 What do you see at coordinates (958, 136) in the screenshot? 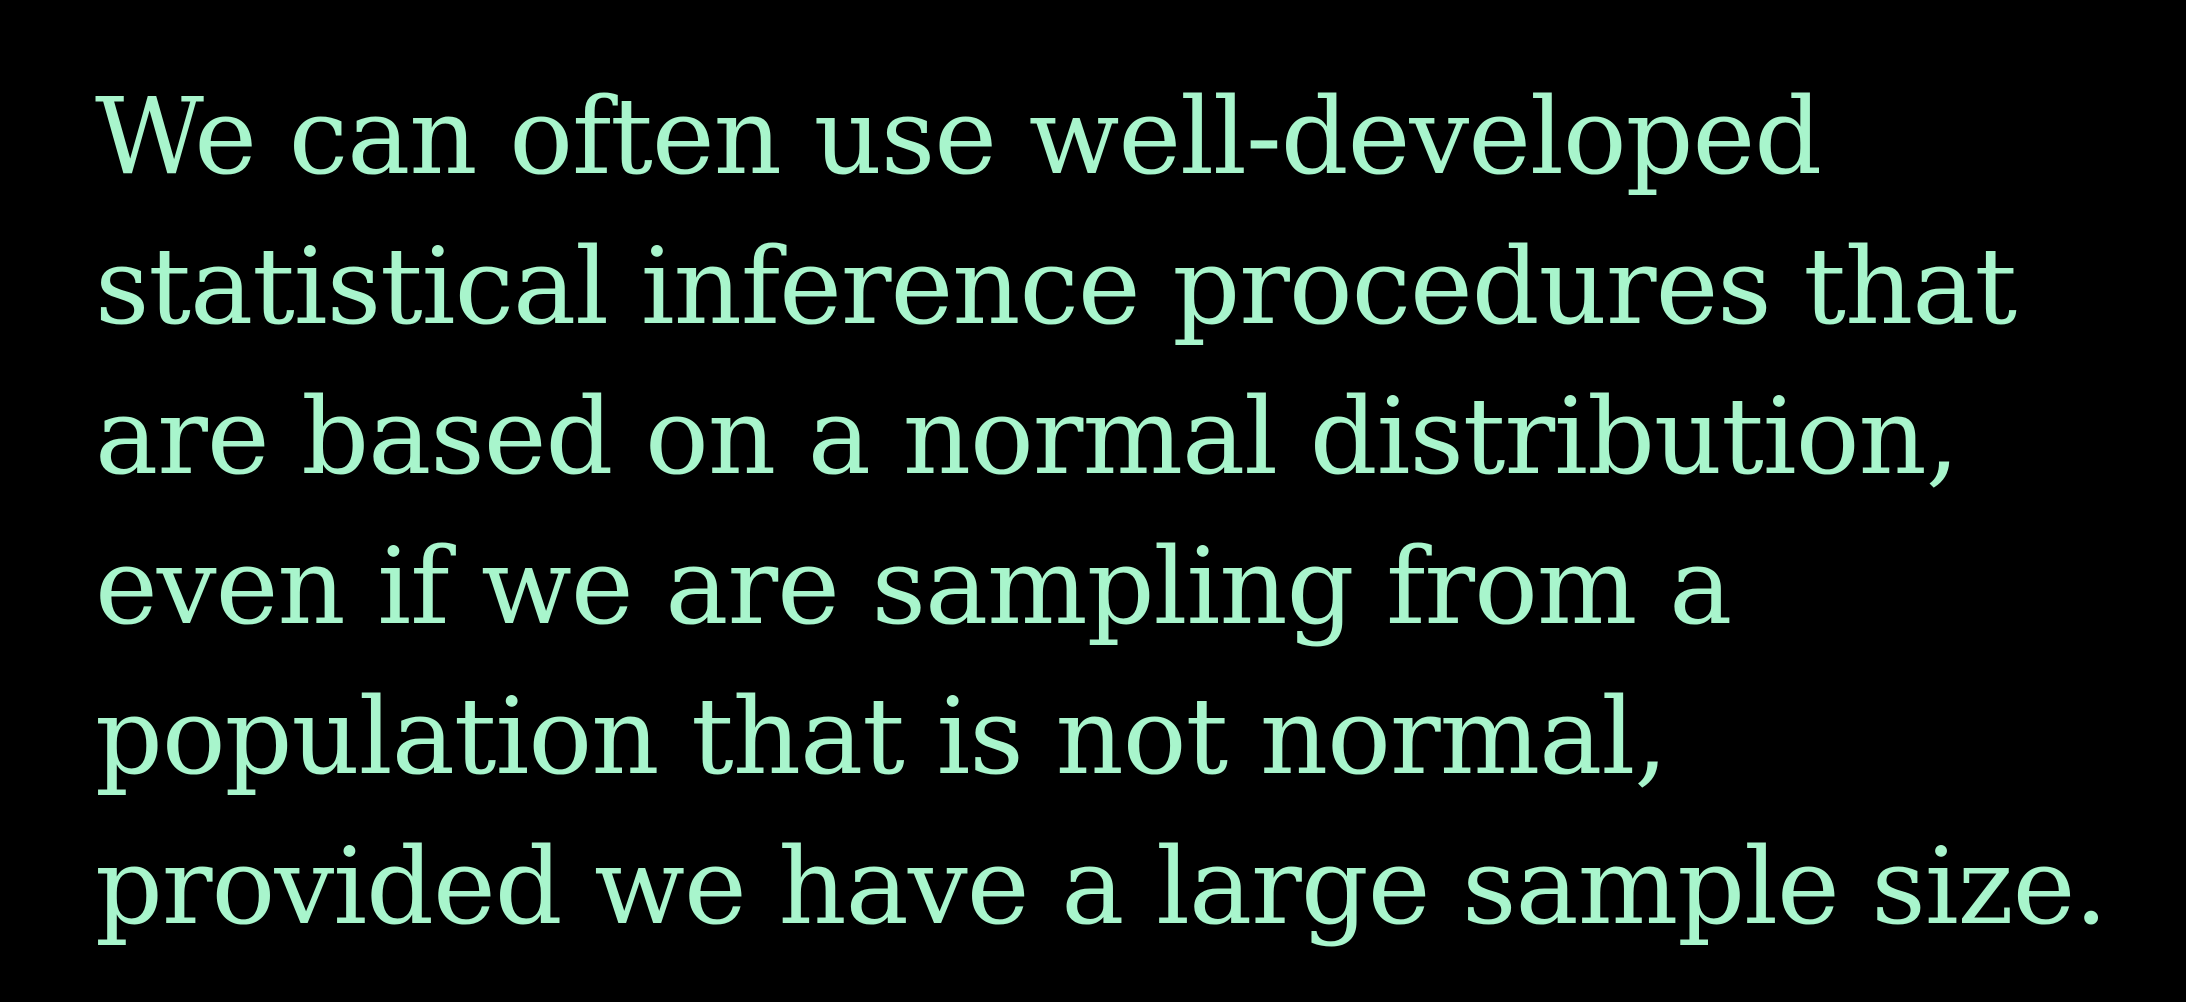
I see `statement-line-1: We can often use well-developed` at bounding box center [958, 136].